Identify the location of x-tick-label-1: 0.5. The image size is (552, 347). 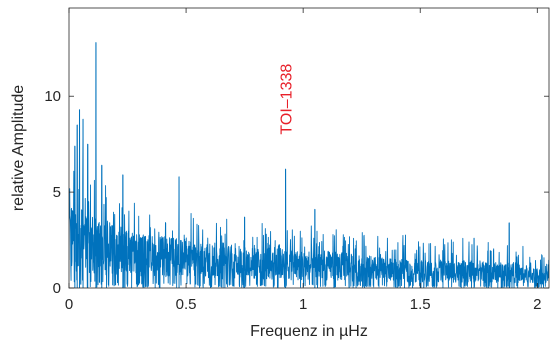
(186, 304).